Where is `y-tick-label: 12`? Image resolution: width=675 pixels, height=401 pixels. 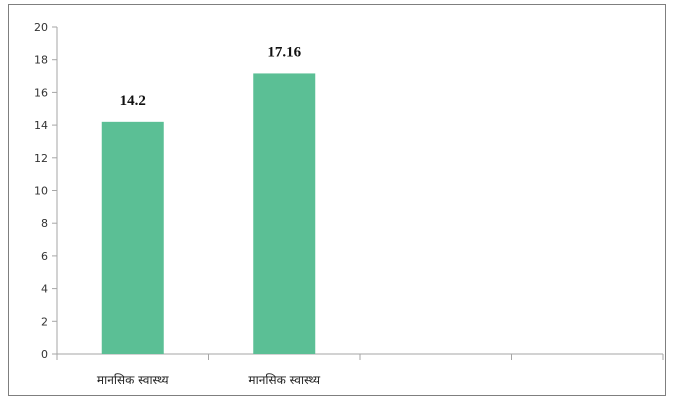
y-tick-label: 12 is located at coordinates (41, 158).